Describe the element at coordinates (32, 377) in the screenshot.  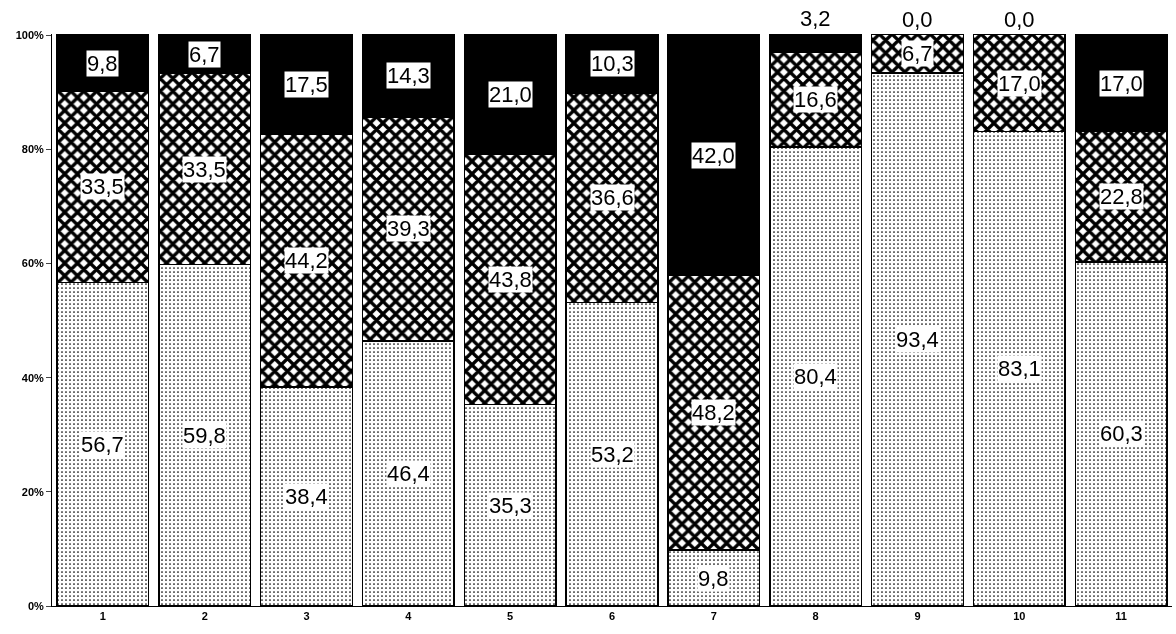
I see `y-tick-label: 40%` at that location.